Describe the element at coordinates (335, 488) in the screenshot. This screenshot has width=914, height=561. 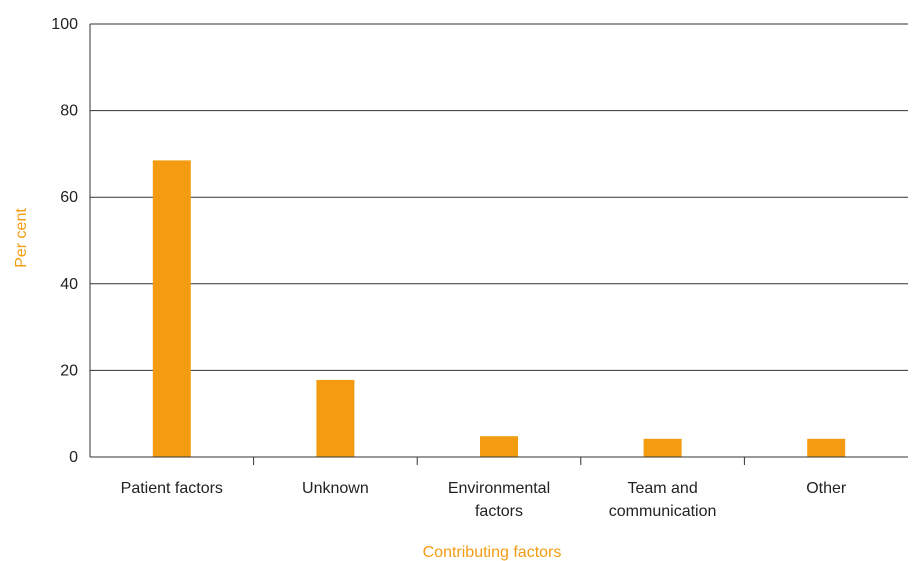
I see `x-tick-label: Unknown` at that location.